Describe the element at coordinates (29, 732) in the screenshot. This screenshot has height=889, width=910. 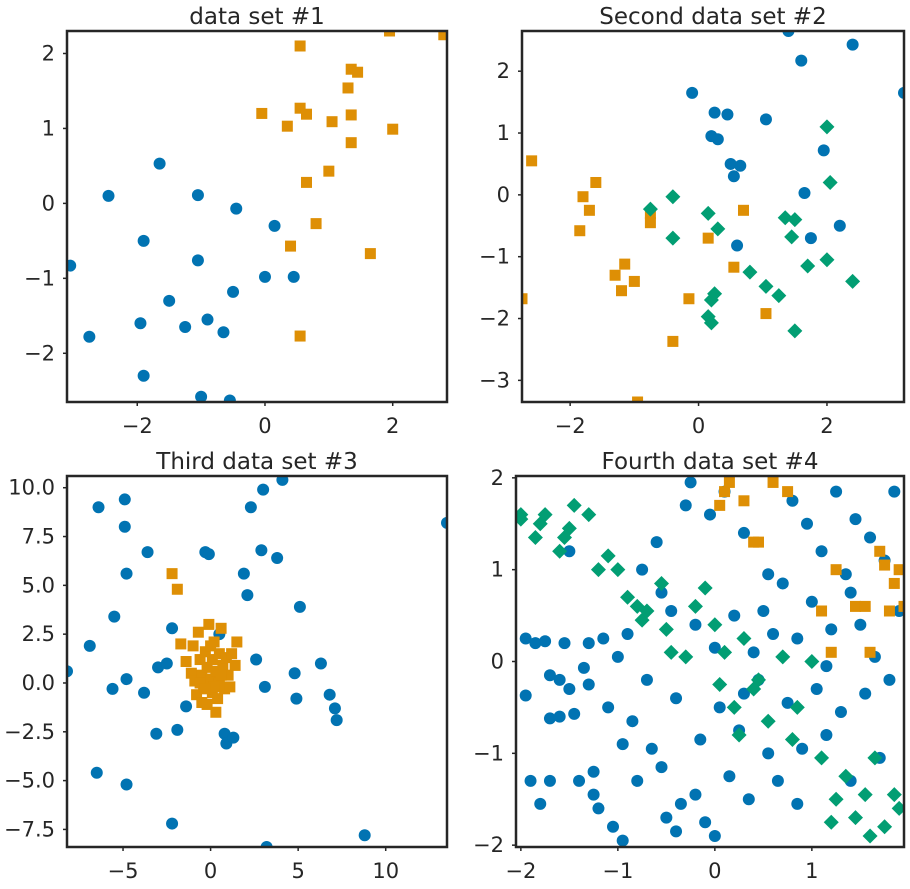
I see `y-tick-label: −2.5` at that location.